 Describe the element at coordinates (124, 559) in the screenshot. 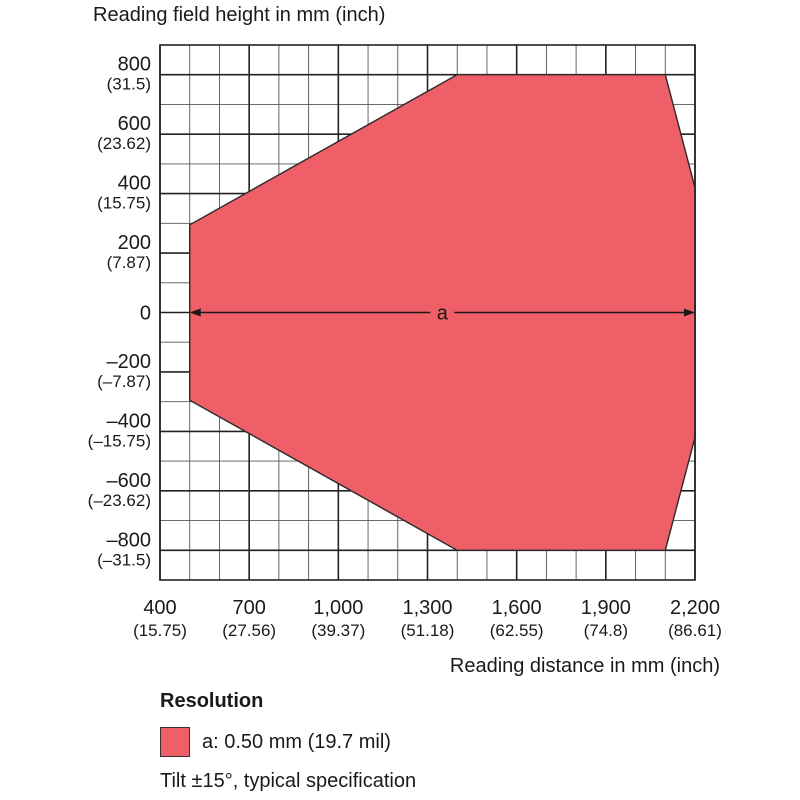

I see `y-tick-sublabel: (–31.5)` at that location.